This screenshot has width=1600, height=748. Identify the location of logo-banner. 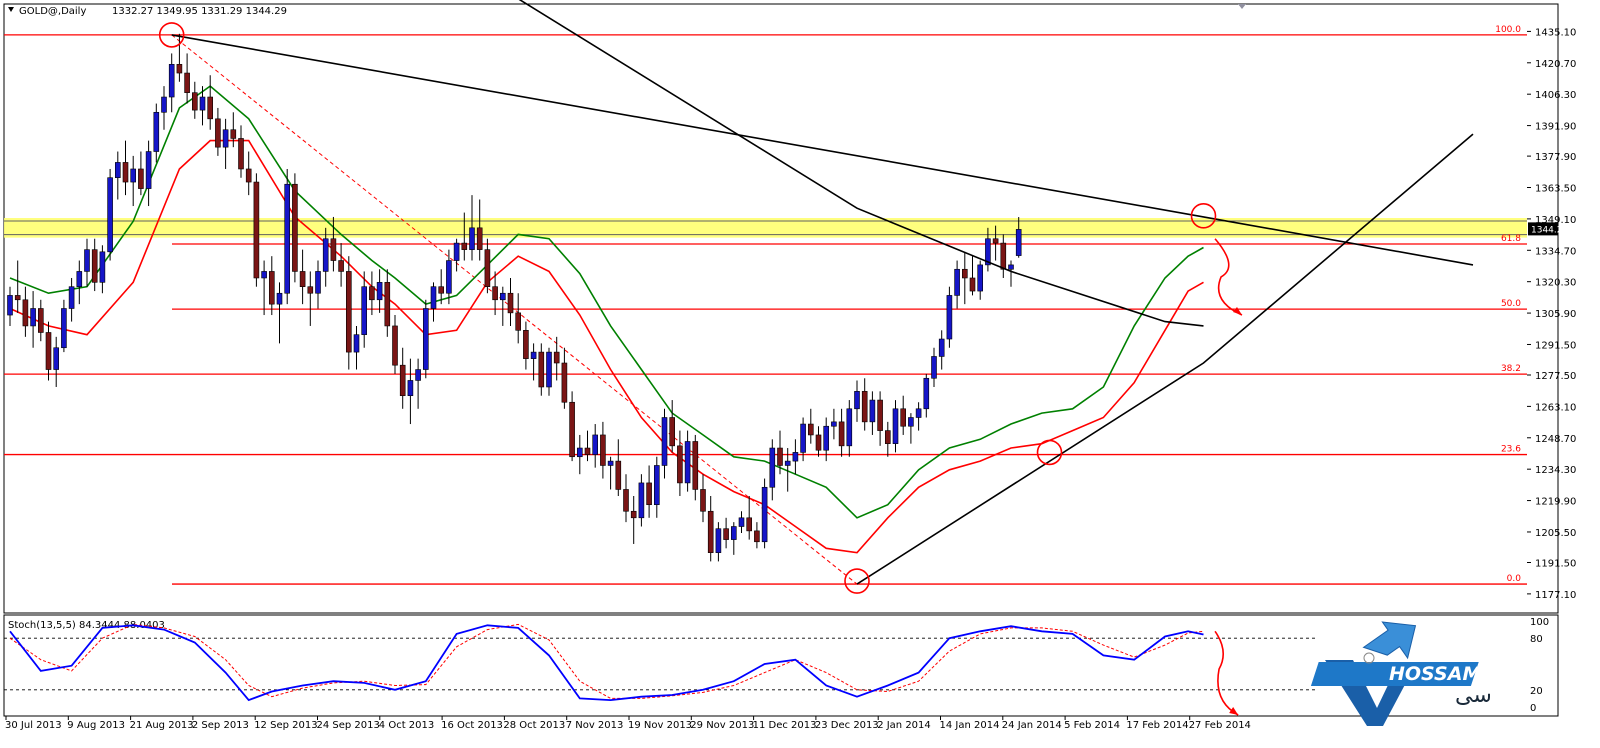
(1394, 674).